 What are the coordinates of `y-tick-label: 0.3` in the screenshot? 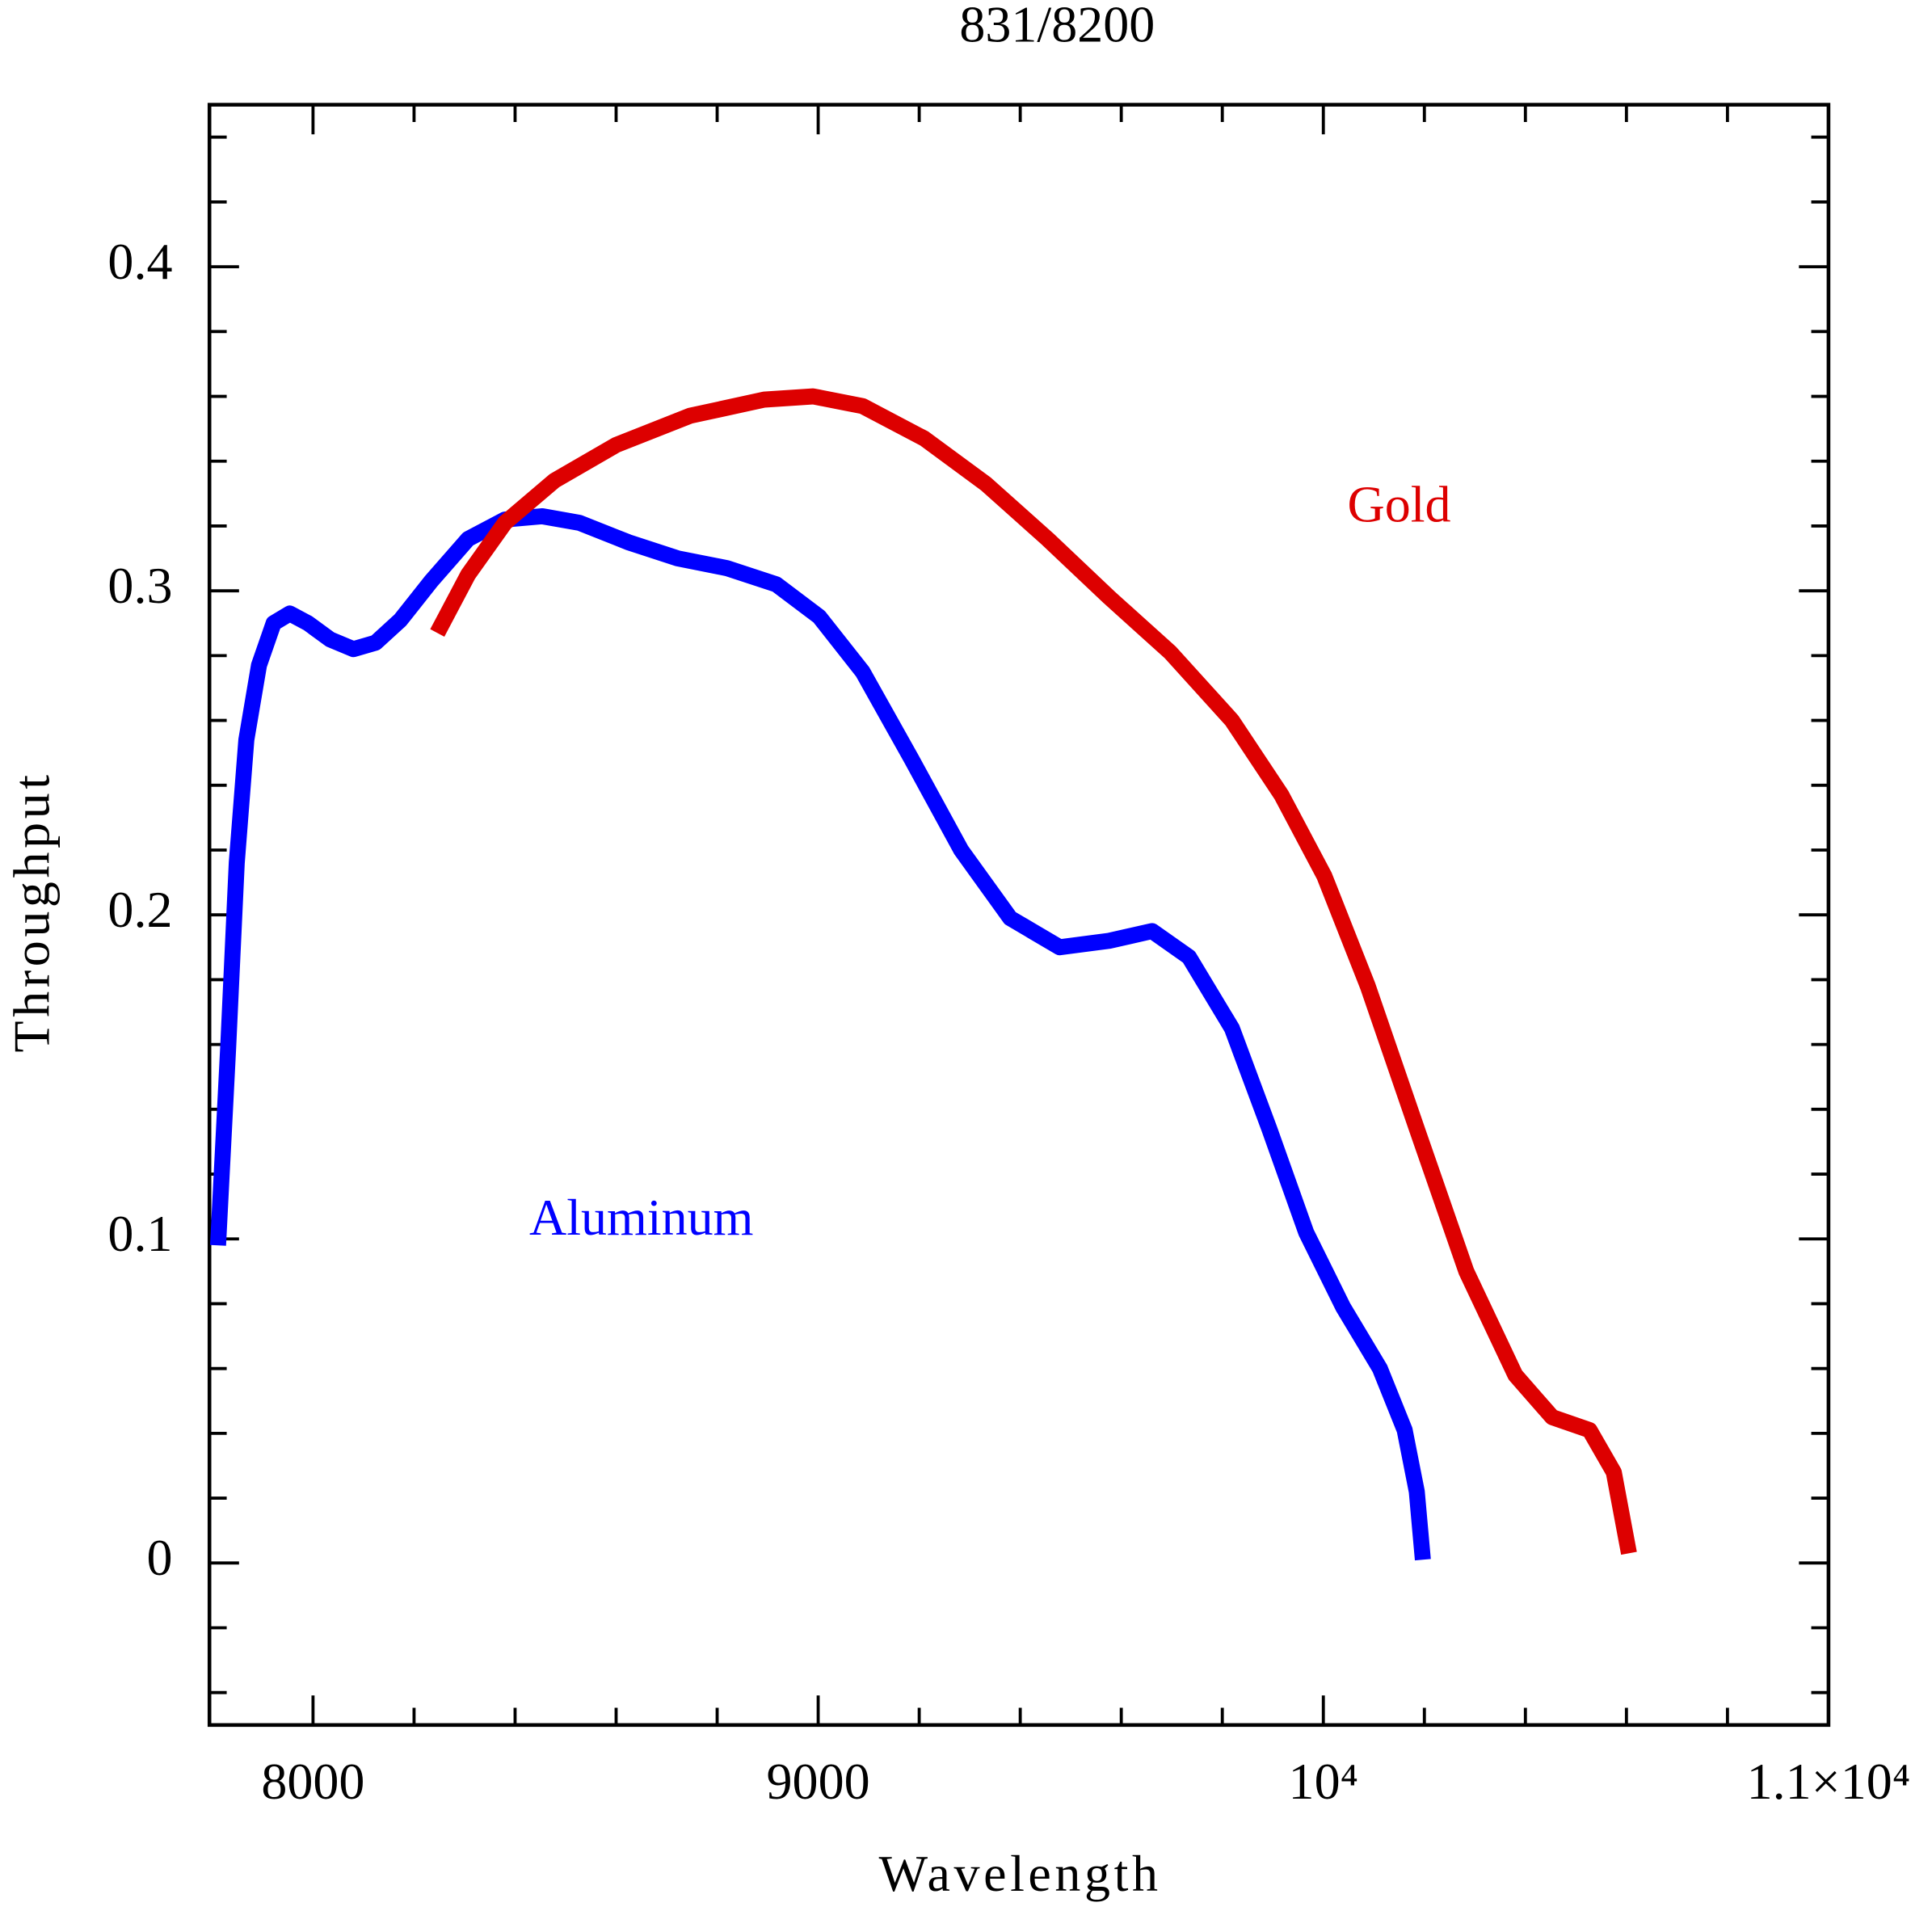 It's located at (139, 585).